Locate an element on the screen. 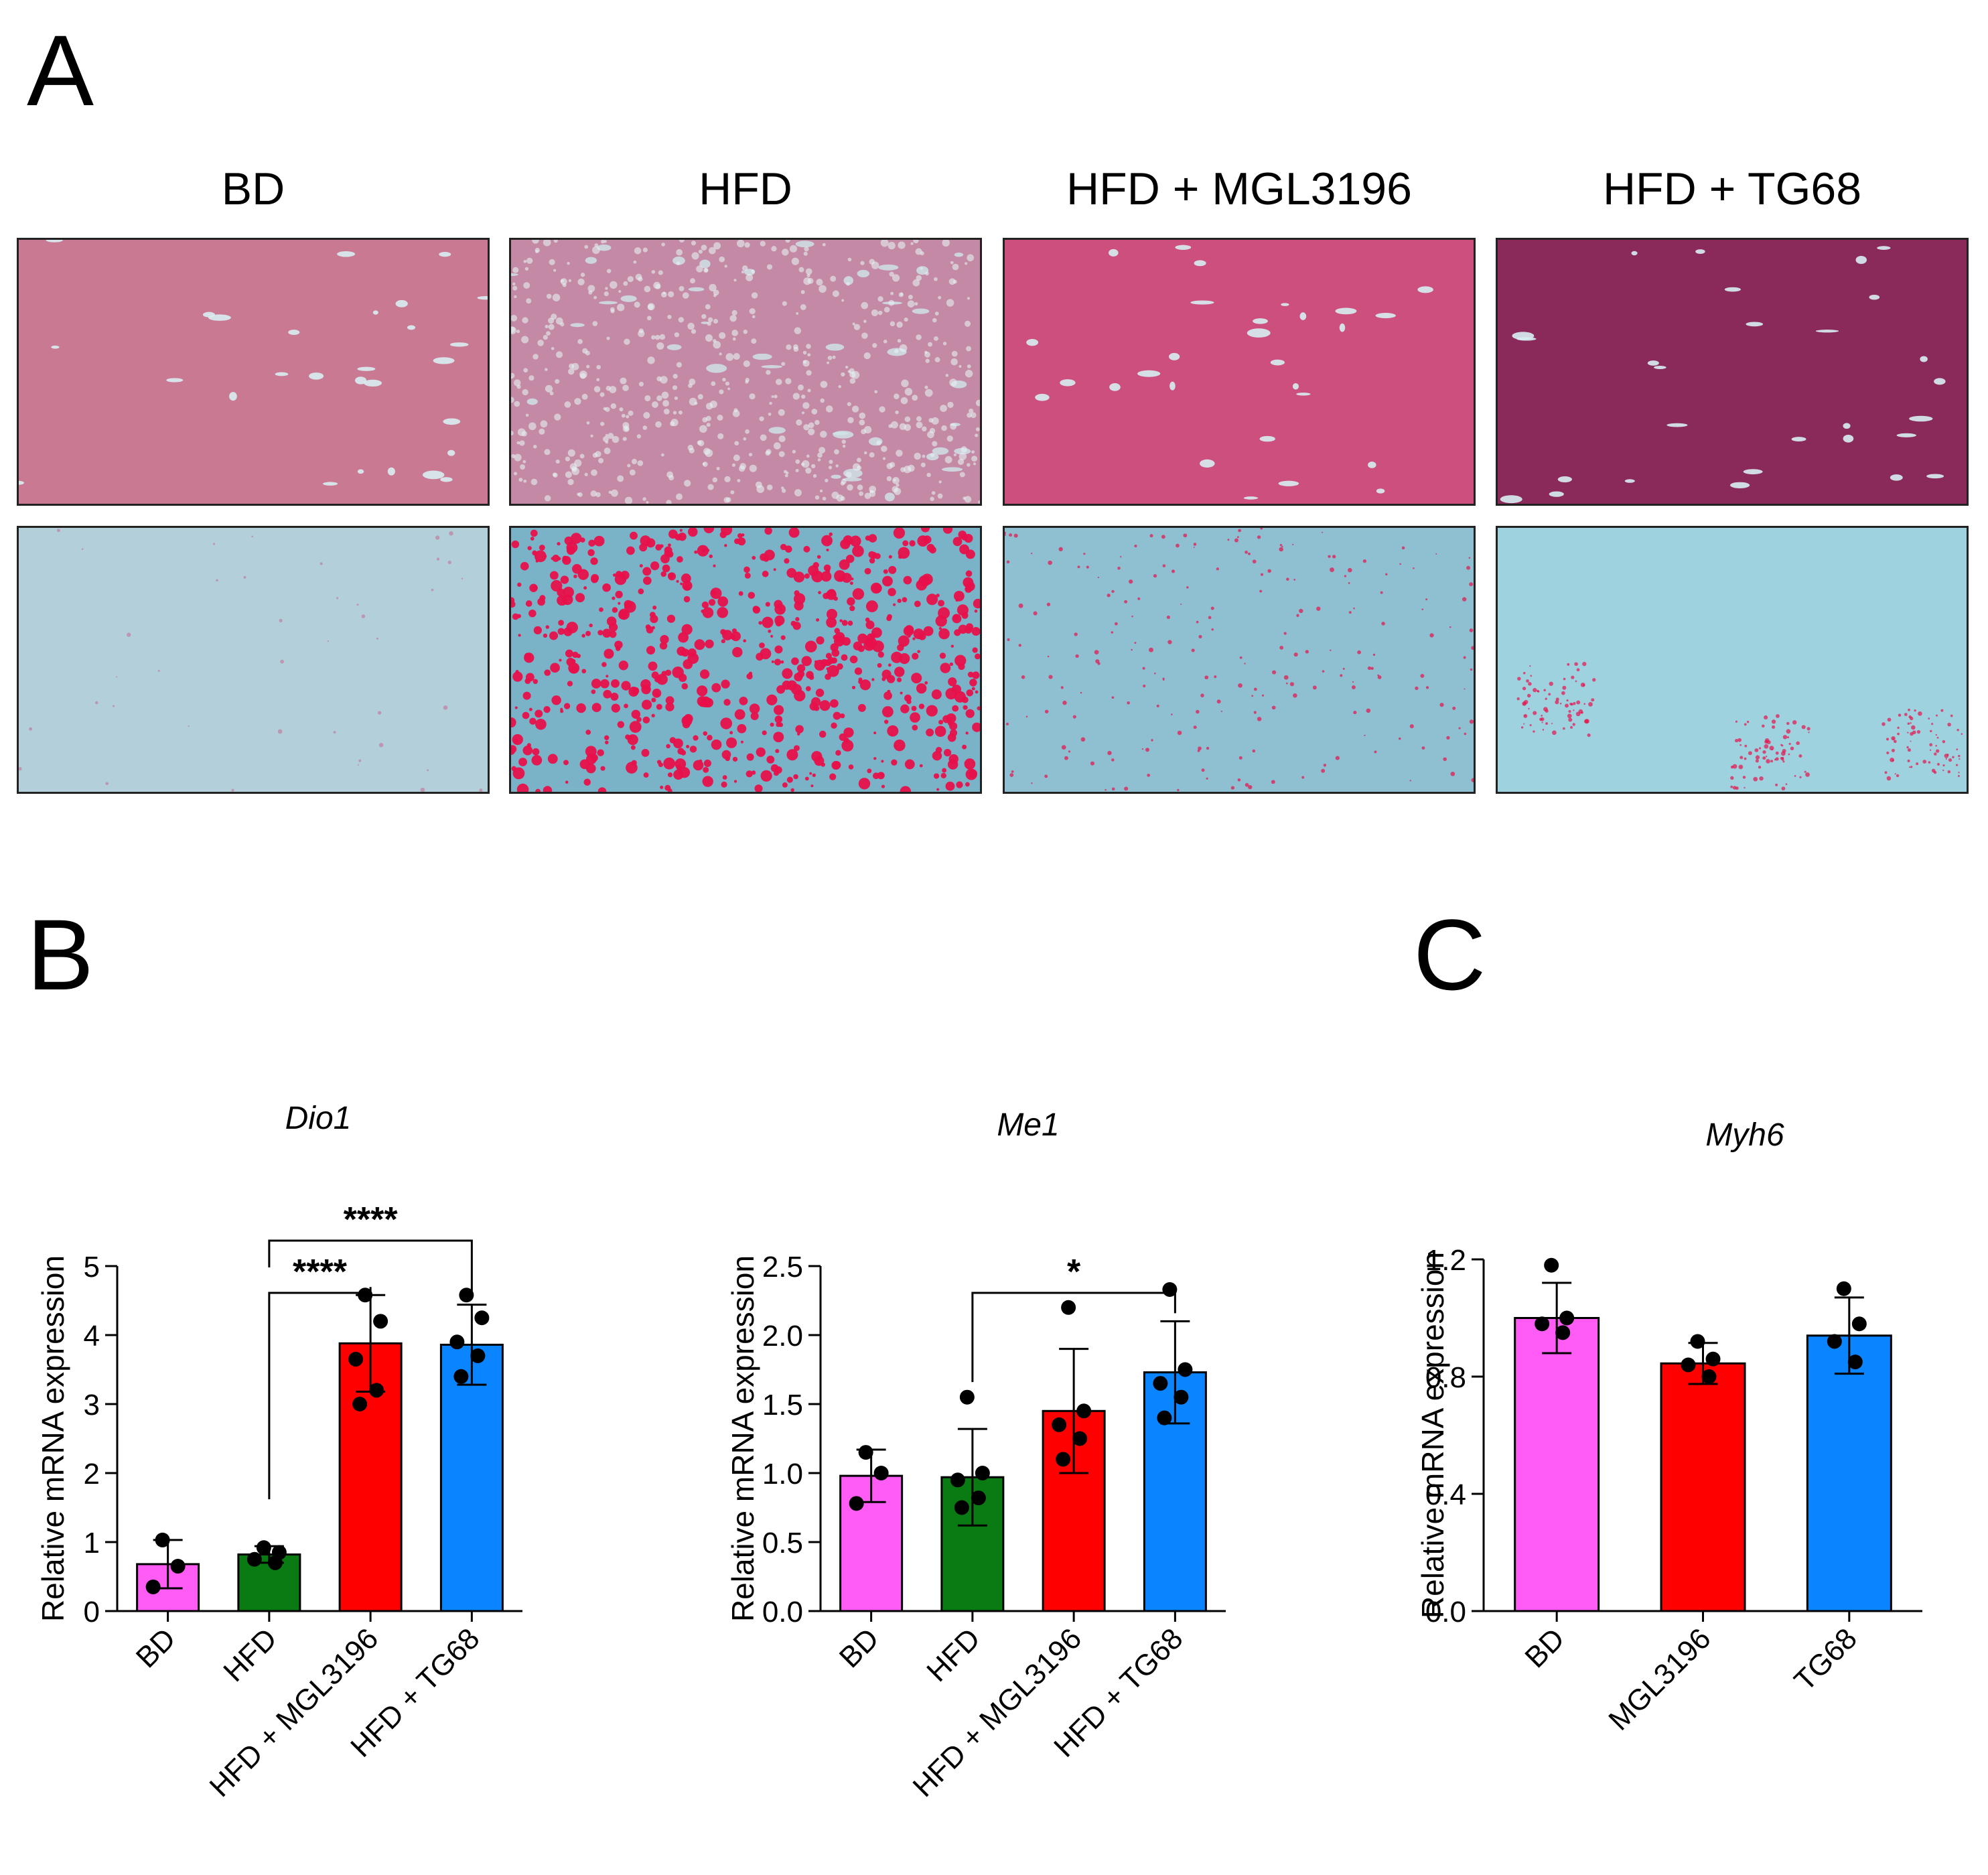  panel-letter-c: C is located at coordinates (1449, 954).